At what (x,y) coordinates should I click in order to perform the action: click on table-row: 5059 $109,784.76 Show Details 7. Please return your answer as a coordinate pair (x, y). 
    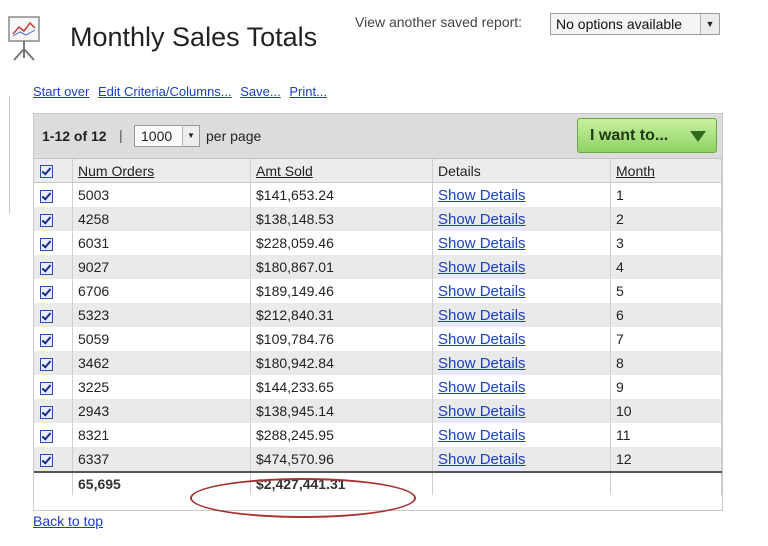
    Looking at the image, I should click on (378, 339).